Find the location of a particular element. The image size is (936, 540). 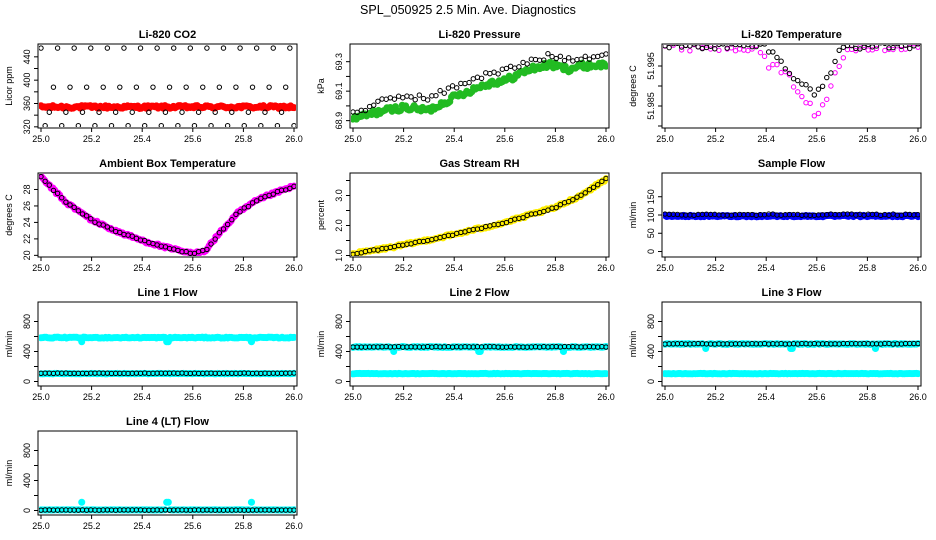

y-axis-label: degrees C is located at coordinates (9, 215).